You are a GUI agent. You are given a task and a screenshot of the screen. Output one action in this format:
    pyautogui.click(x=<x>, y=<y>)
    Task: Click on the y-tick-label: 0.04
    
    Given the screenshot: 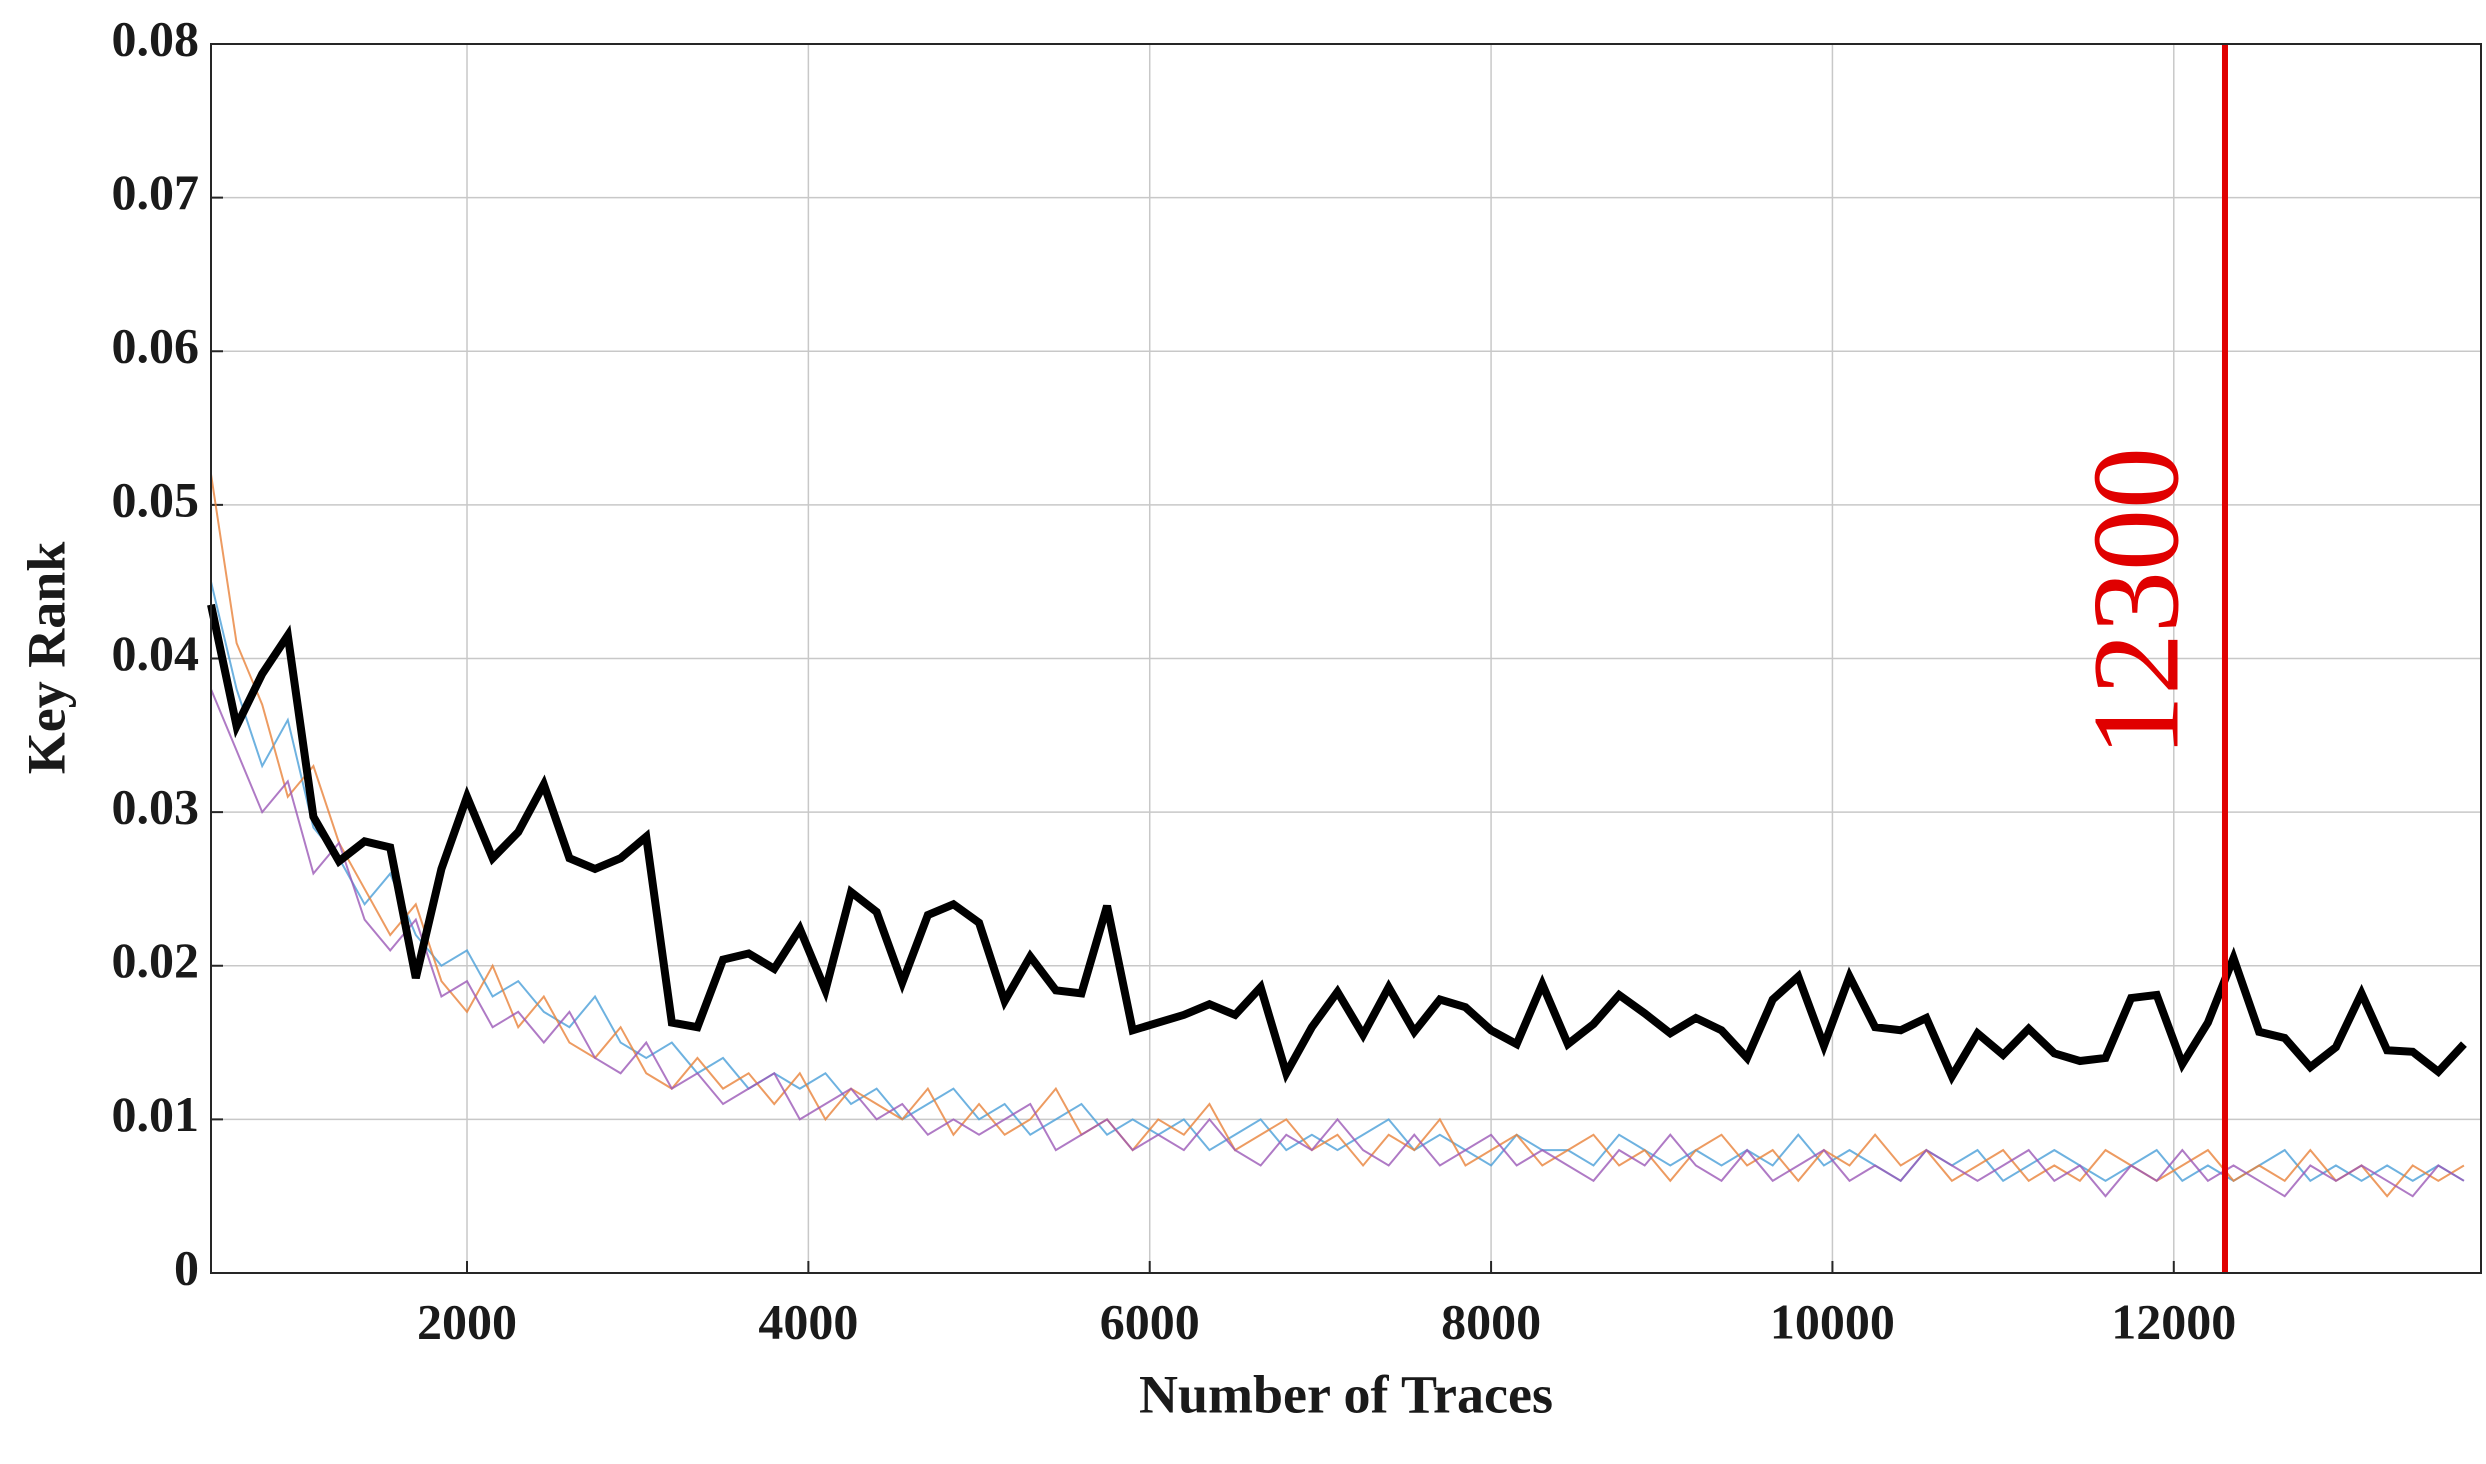 What is the action you would take?
    pyautogui.click(x=156, y=653)
    